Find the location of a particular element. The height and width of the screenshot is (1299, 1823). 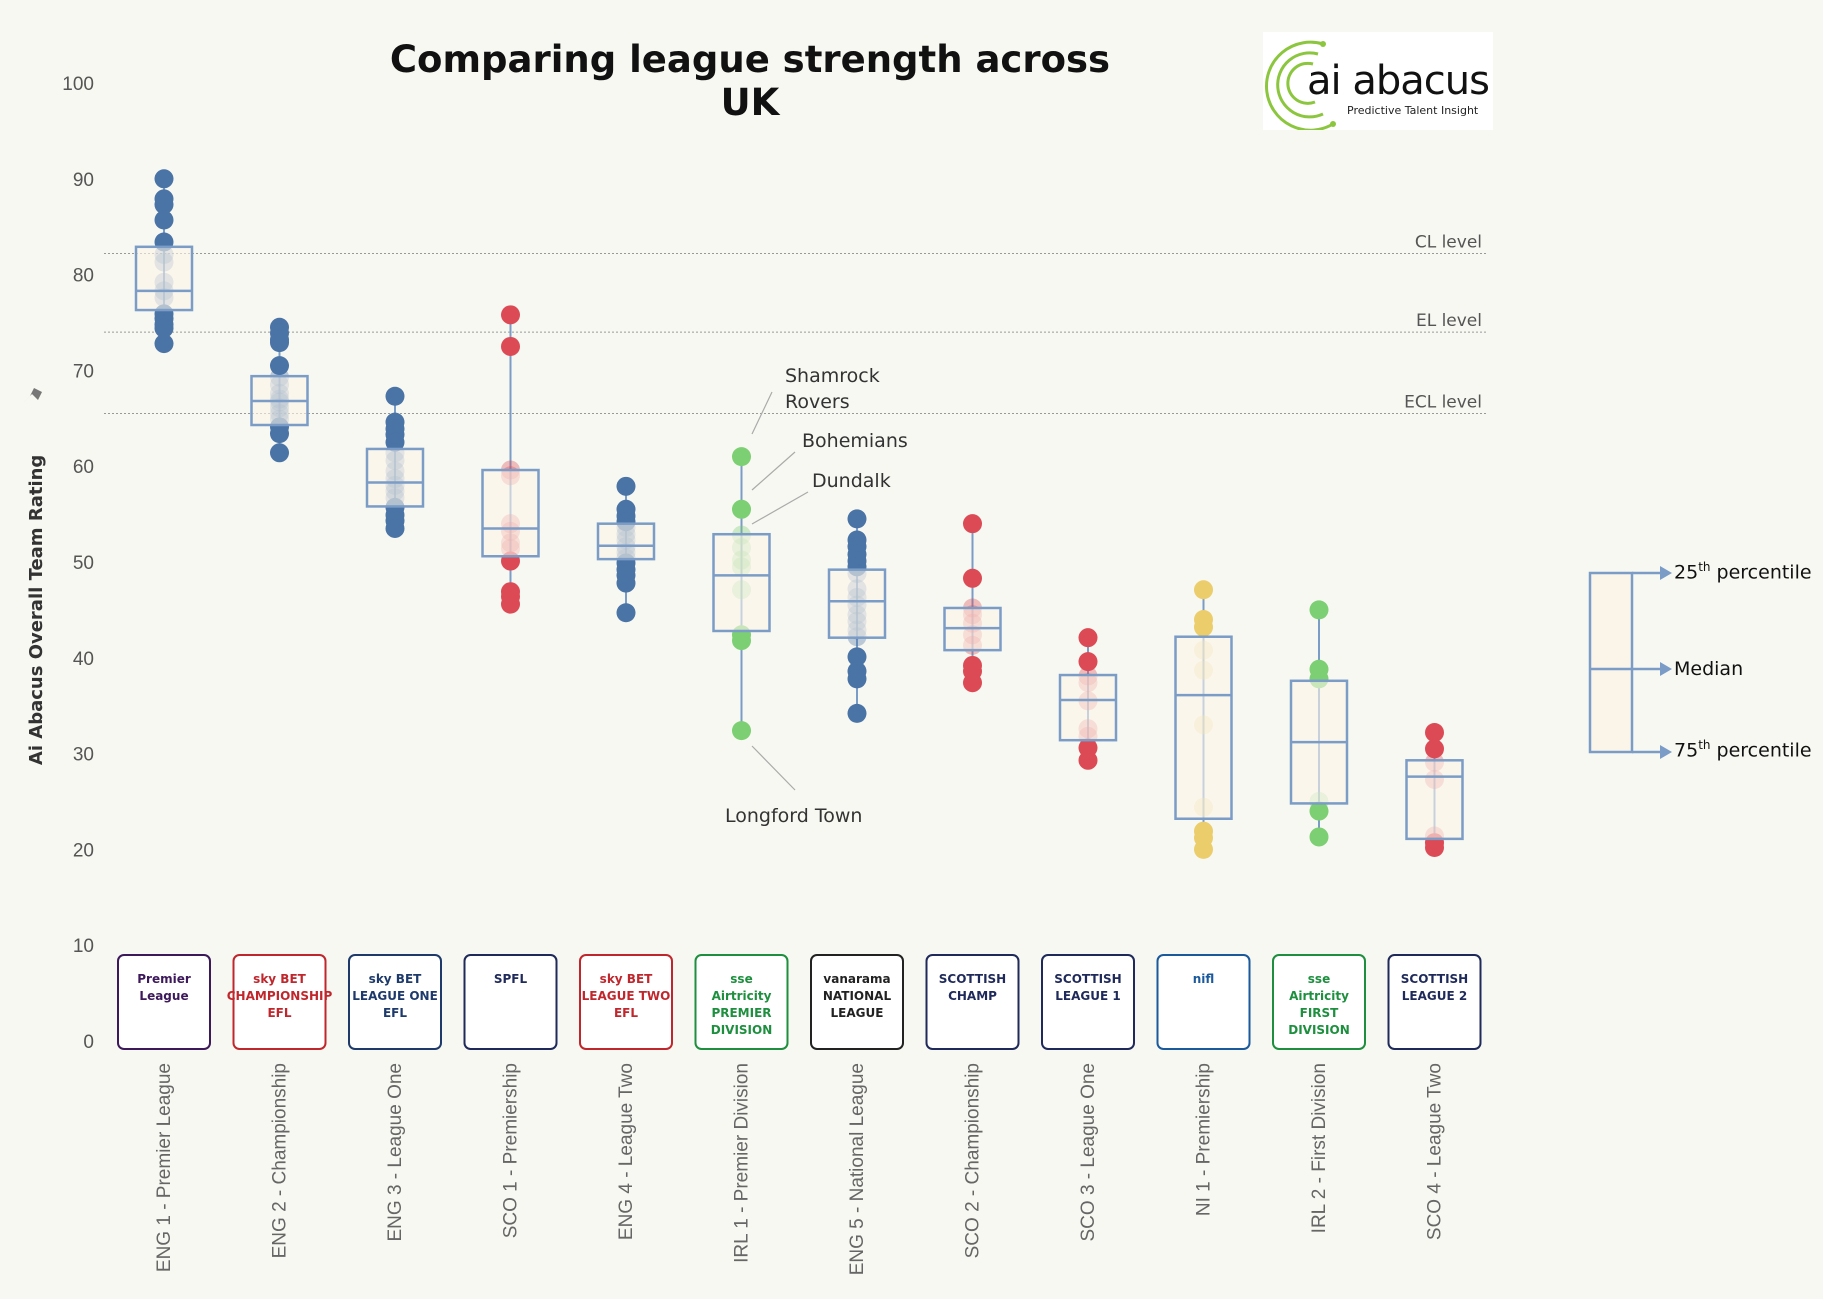

legend-box is located at coordinates (1611, 662).